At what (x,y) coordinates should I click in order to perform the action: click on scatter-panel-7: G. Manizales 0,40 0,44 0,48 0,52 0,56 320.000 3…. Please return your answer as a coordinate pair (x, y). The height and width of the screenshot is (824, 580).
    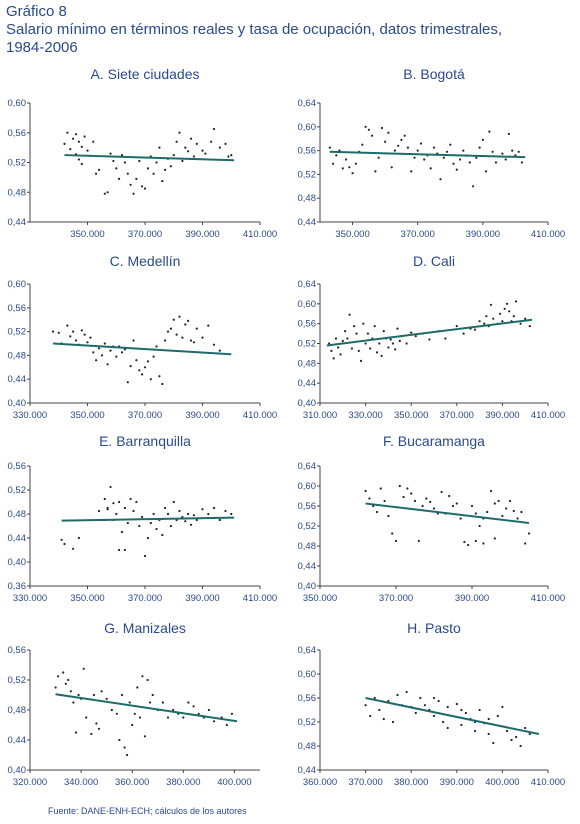
    Looking at the image, I should click on (134, 704).